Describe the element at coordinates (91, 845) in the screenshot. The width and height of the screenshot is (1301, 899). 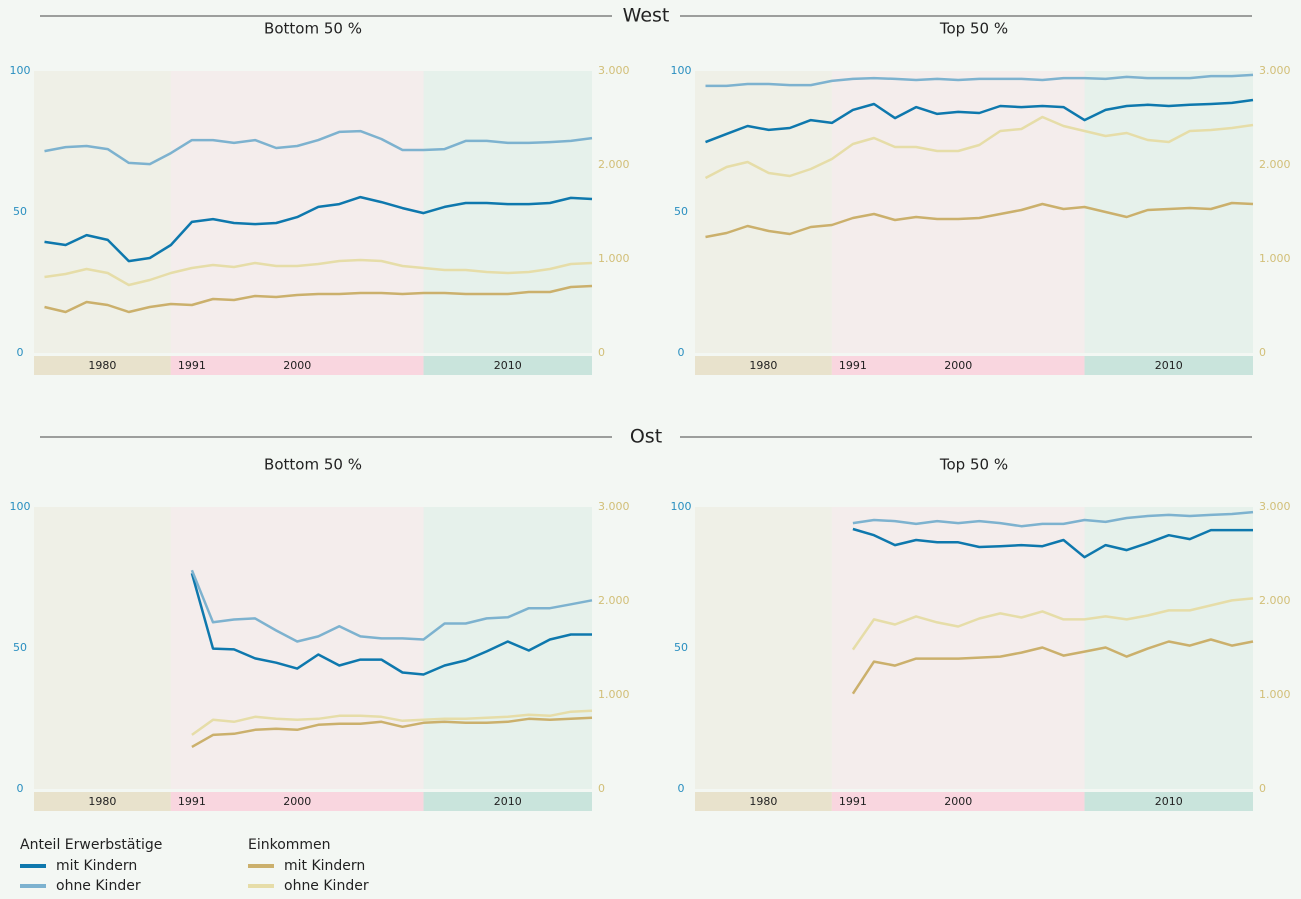
I see `legend-title: Anteil Erwerbstätige` at that location.